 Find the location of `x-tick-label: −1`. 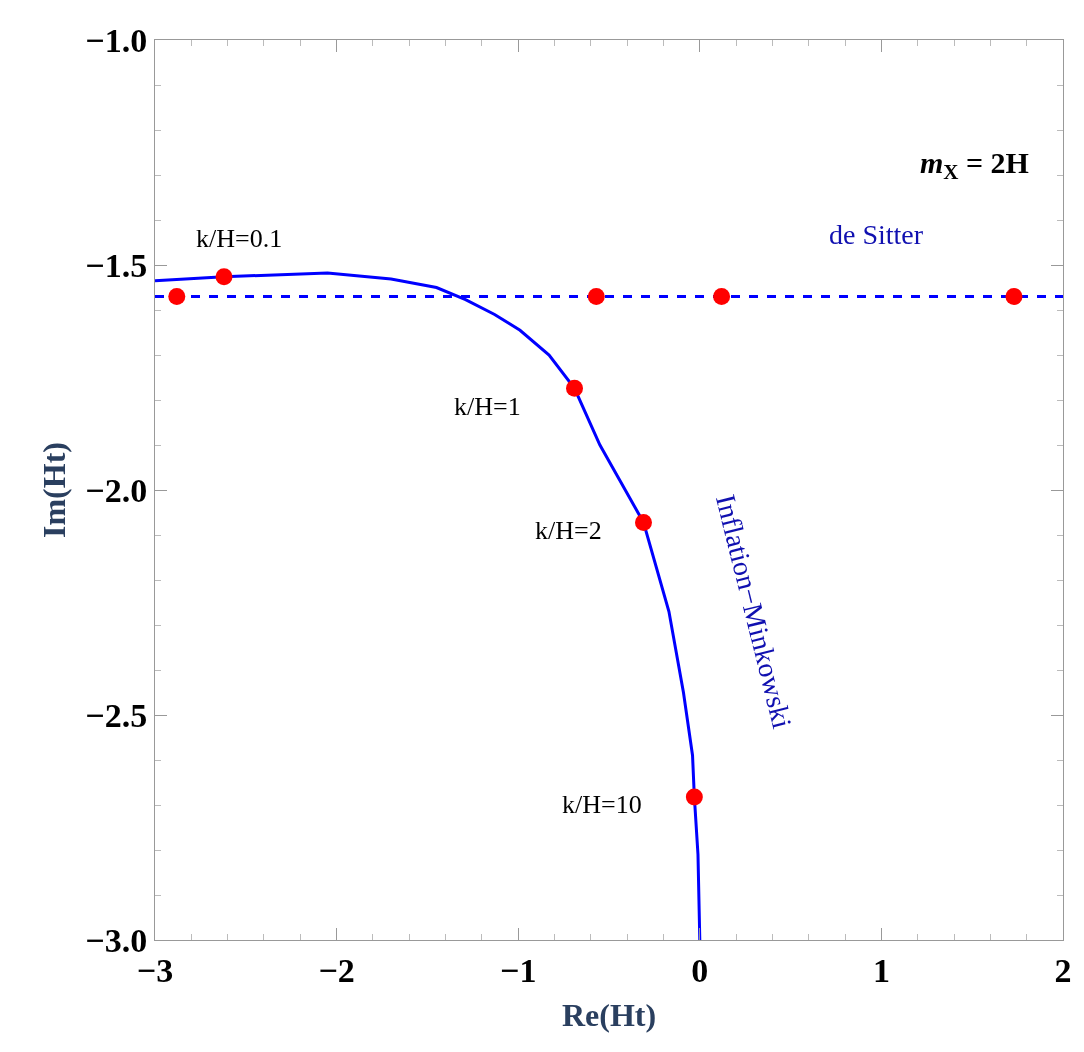

x-tick-label: −1 is located at coordinates (518, 970).